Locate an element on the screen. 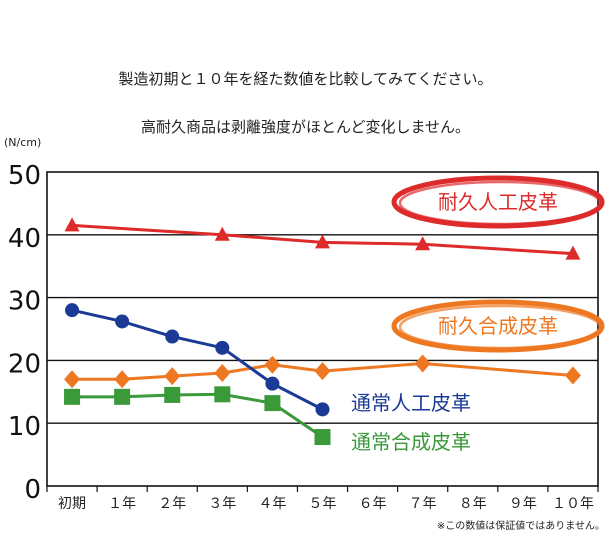 The height and width of the screenshot is (536, 611). series-label: 耐久合成皮革 is located at coordinates (498, 326).